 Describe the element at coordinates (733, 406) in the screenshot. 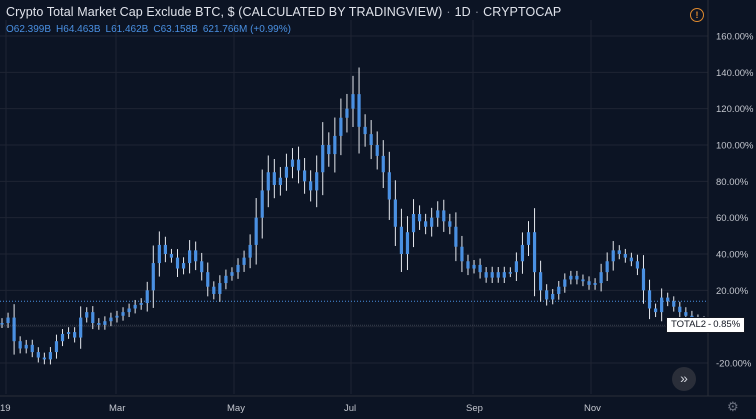

I see `gear-icon: ⚙` at that location.